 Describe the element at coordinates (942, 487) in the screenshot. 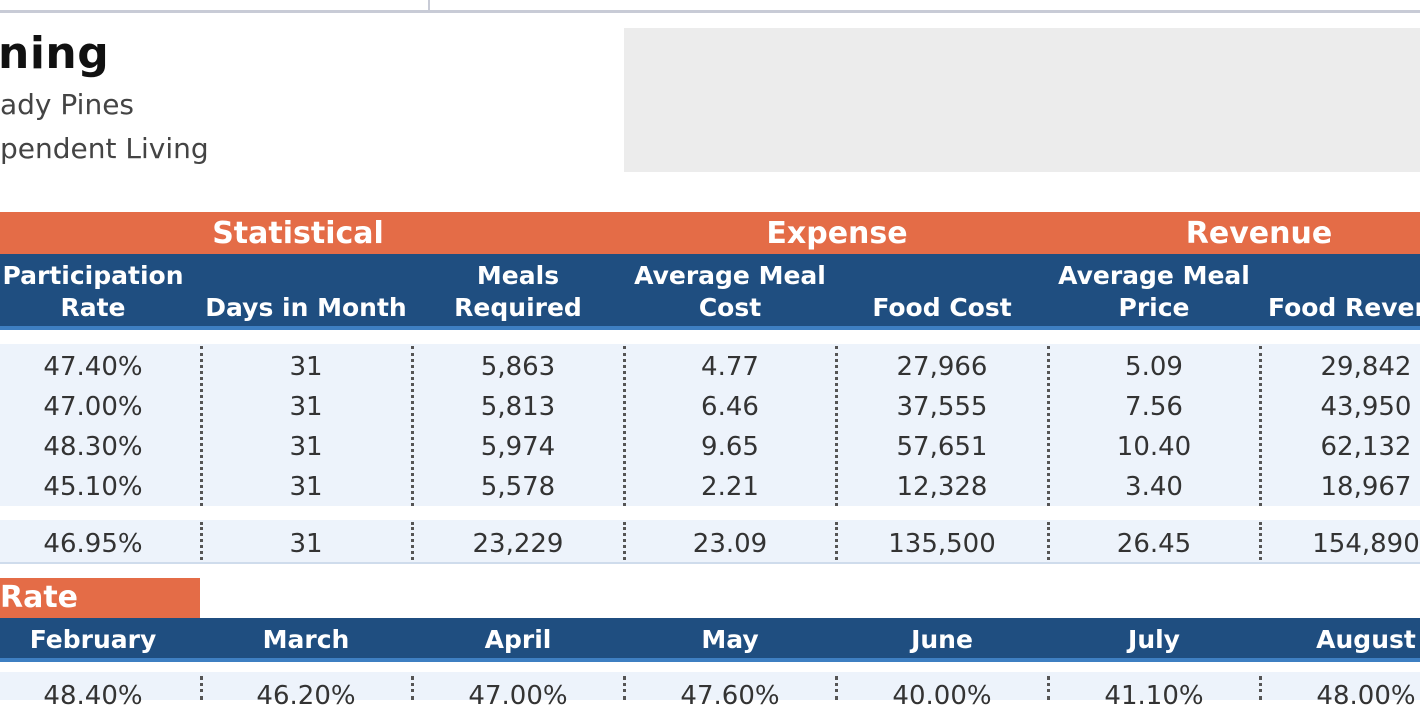

I see `table-cell: 12,328` at that location.